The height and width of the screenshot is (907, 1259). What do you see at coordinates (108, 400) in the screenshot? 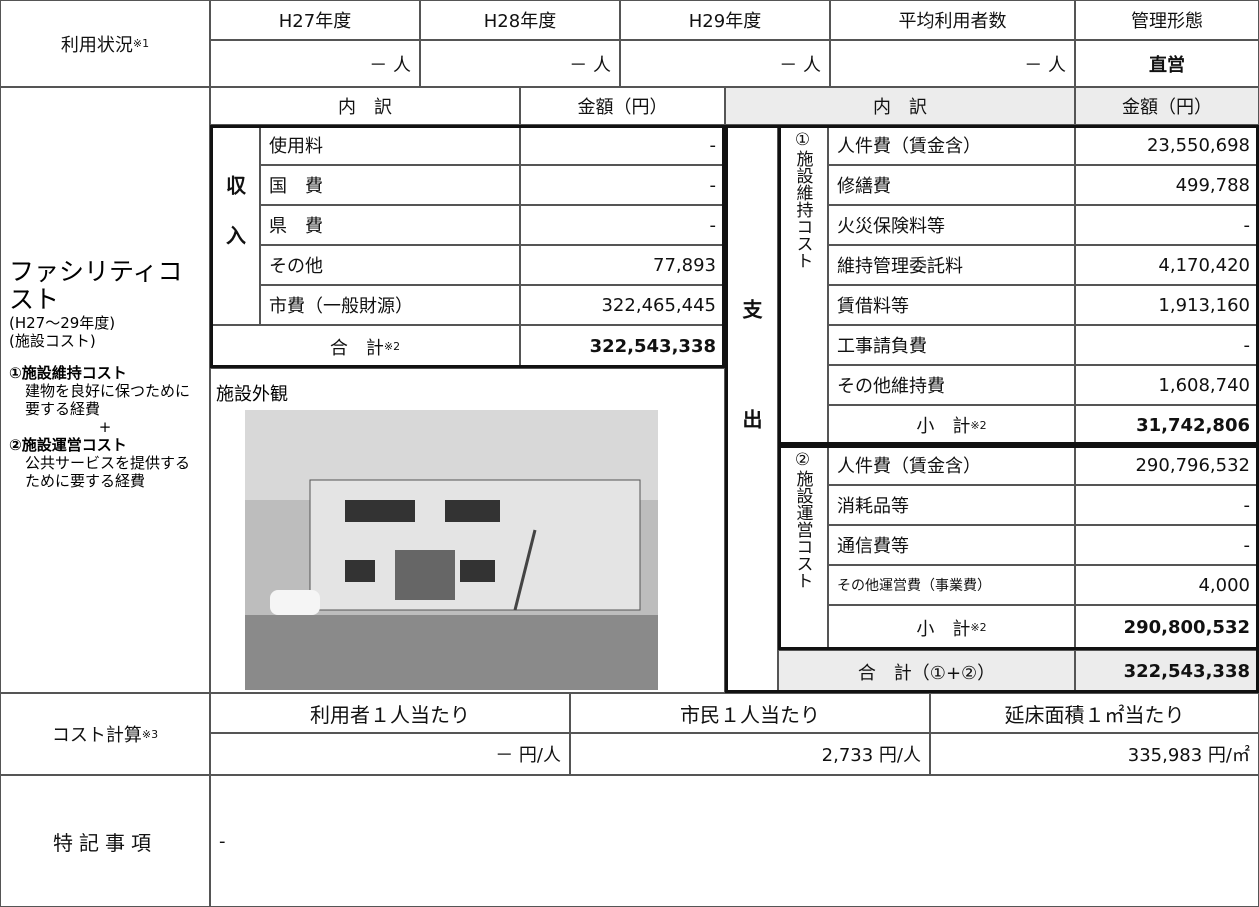
I see `facility-line: 建物を良好に保つために要する経費` at bounding box center [108, 400].